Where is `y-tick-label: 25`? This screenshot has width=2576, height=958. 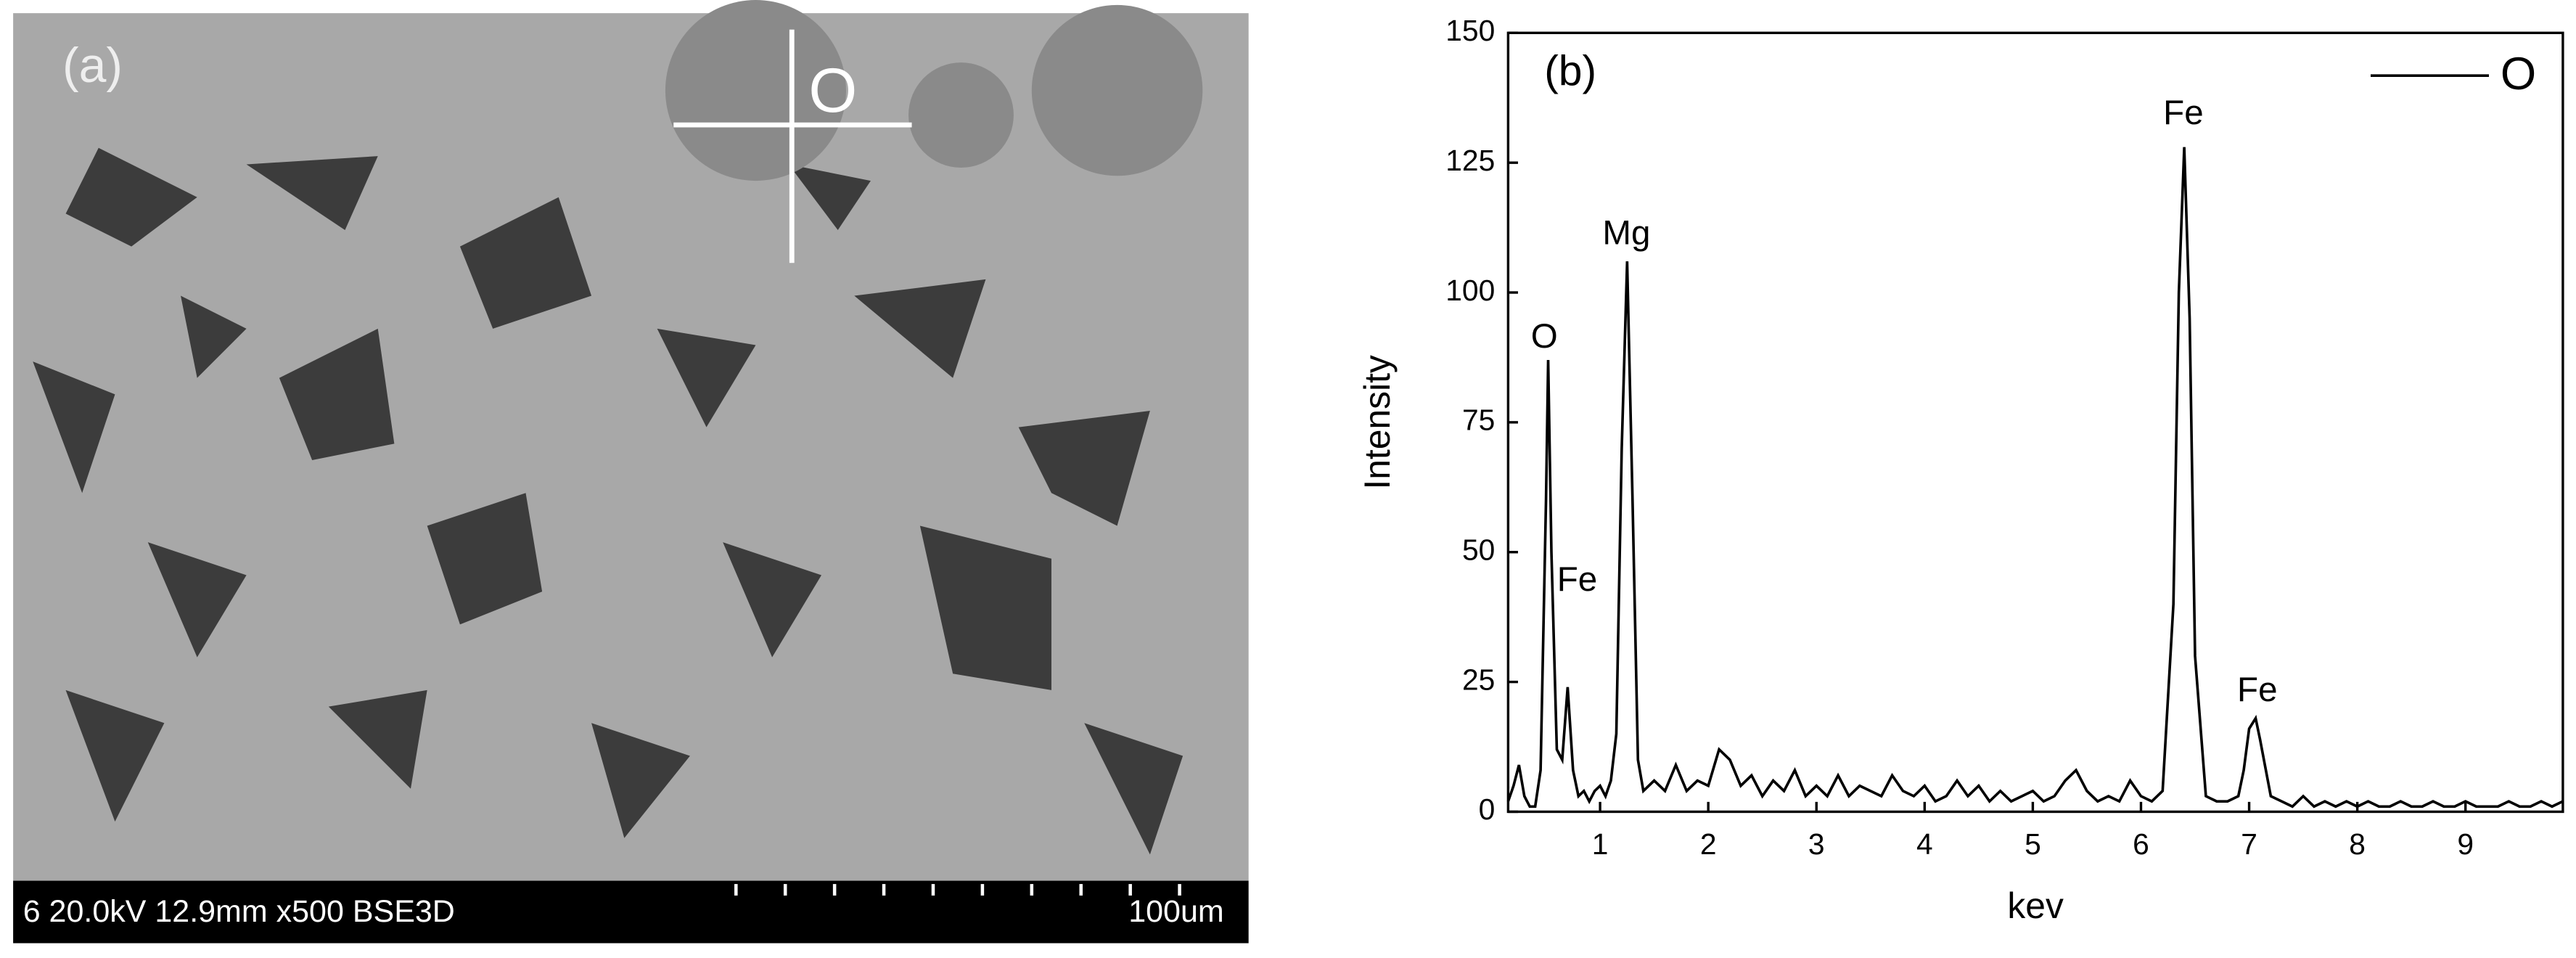 y-tick-label: 25 is located at coordinates (1478, 679).